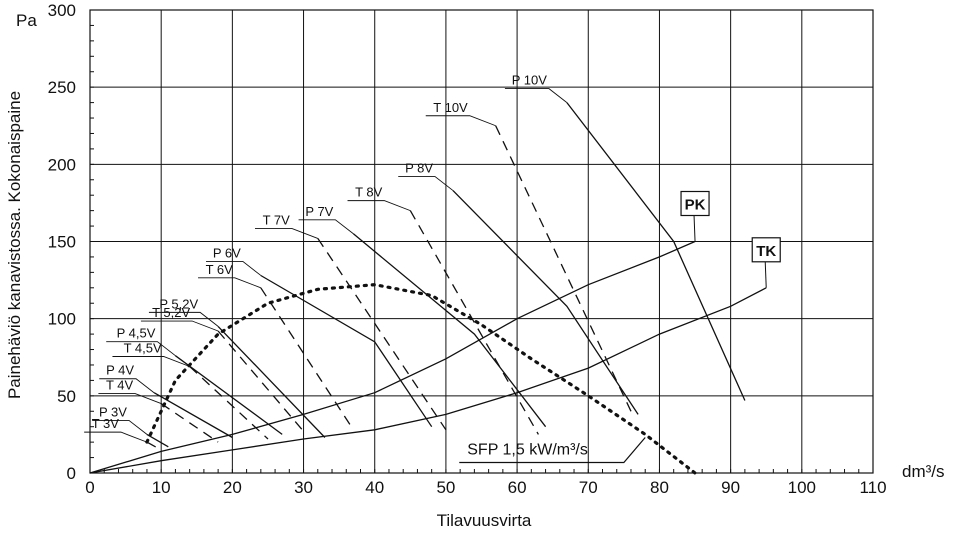 Image resolution: width=954 pixels, height=545 pixels. What do you see at coordinates (232, 487) in the screenshot?
I see `x-tick-label: 20` at bounding box center [232, 487].